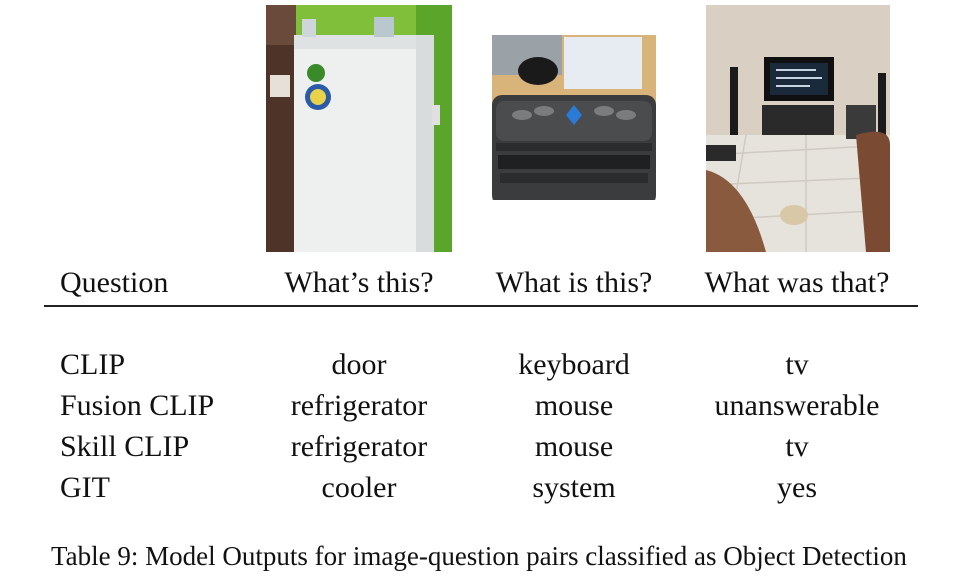 The height and width of the screenshot is (576, 958). I want to click on table-cell: door, so click(359, 364).